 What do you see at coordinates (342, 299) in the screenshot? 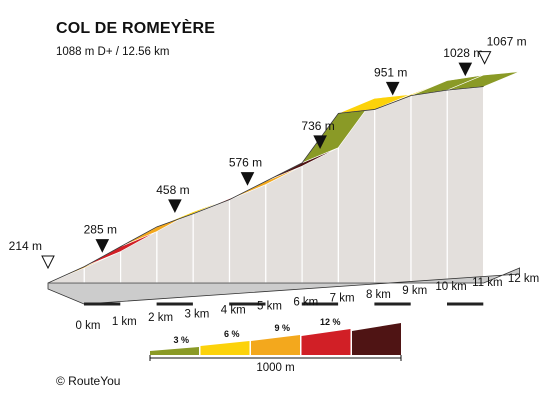
I see `distance-tick-label-7: 7 km` at bounding box center [342, 299].